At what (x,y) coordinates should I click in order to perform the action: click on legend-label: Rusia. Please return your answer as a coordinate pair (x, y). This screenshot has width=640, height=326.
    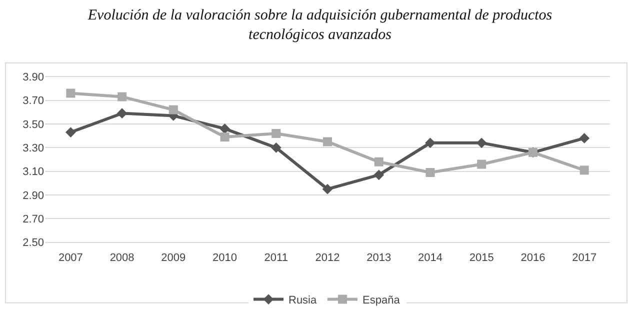
    Looking at the image, I should click on (303, 300).